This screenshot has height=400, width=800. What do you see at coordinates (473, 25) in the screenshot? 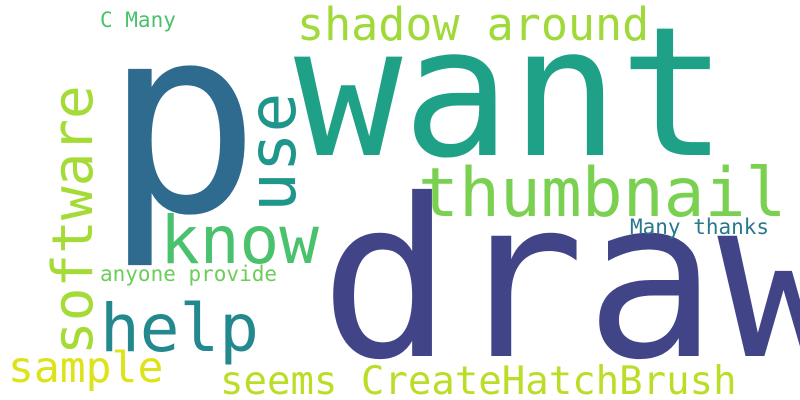
I see `word-shadow-around: shadow around` at bounding box center [473, 25].